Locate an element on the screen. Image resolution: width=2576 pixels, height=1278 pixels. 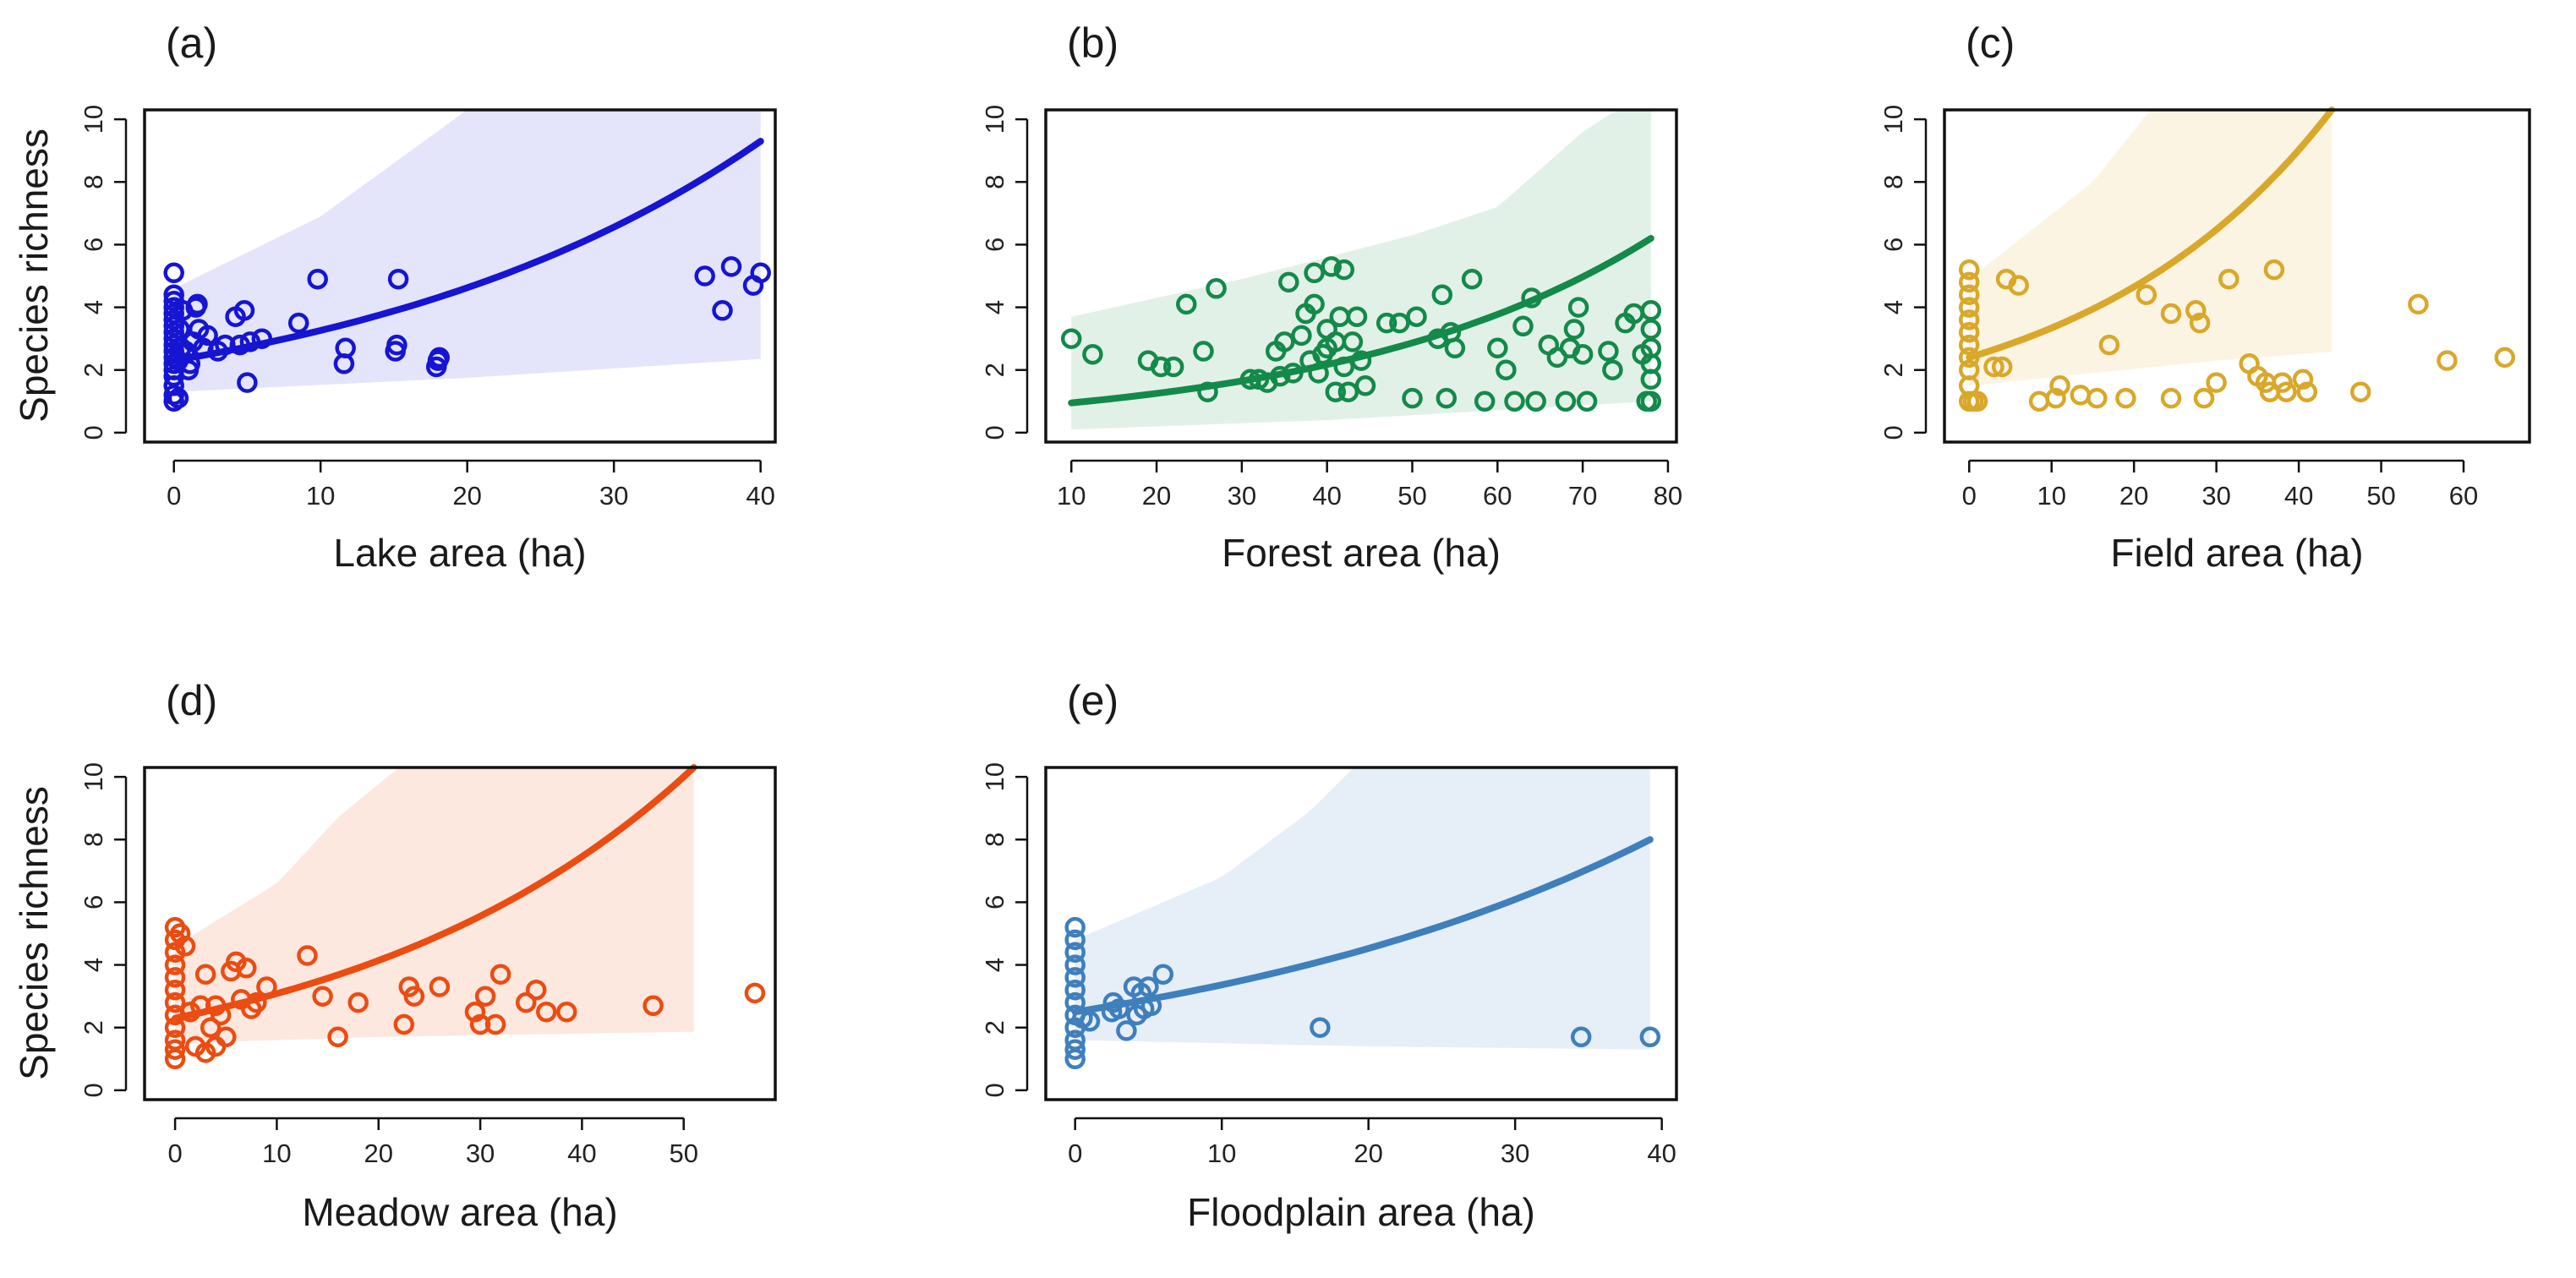
y-tick-label-d-0: 0 is located at coordinates (93, 1090).